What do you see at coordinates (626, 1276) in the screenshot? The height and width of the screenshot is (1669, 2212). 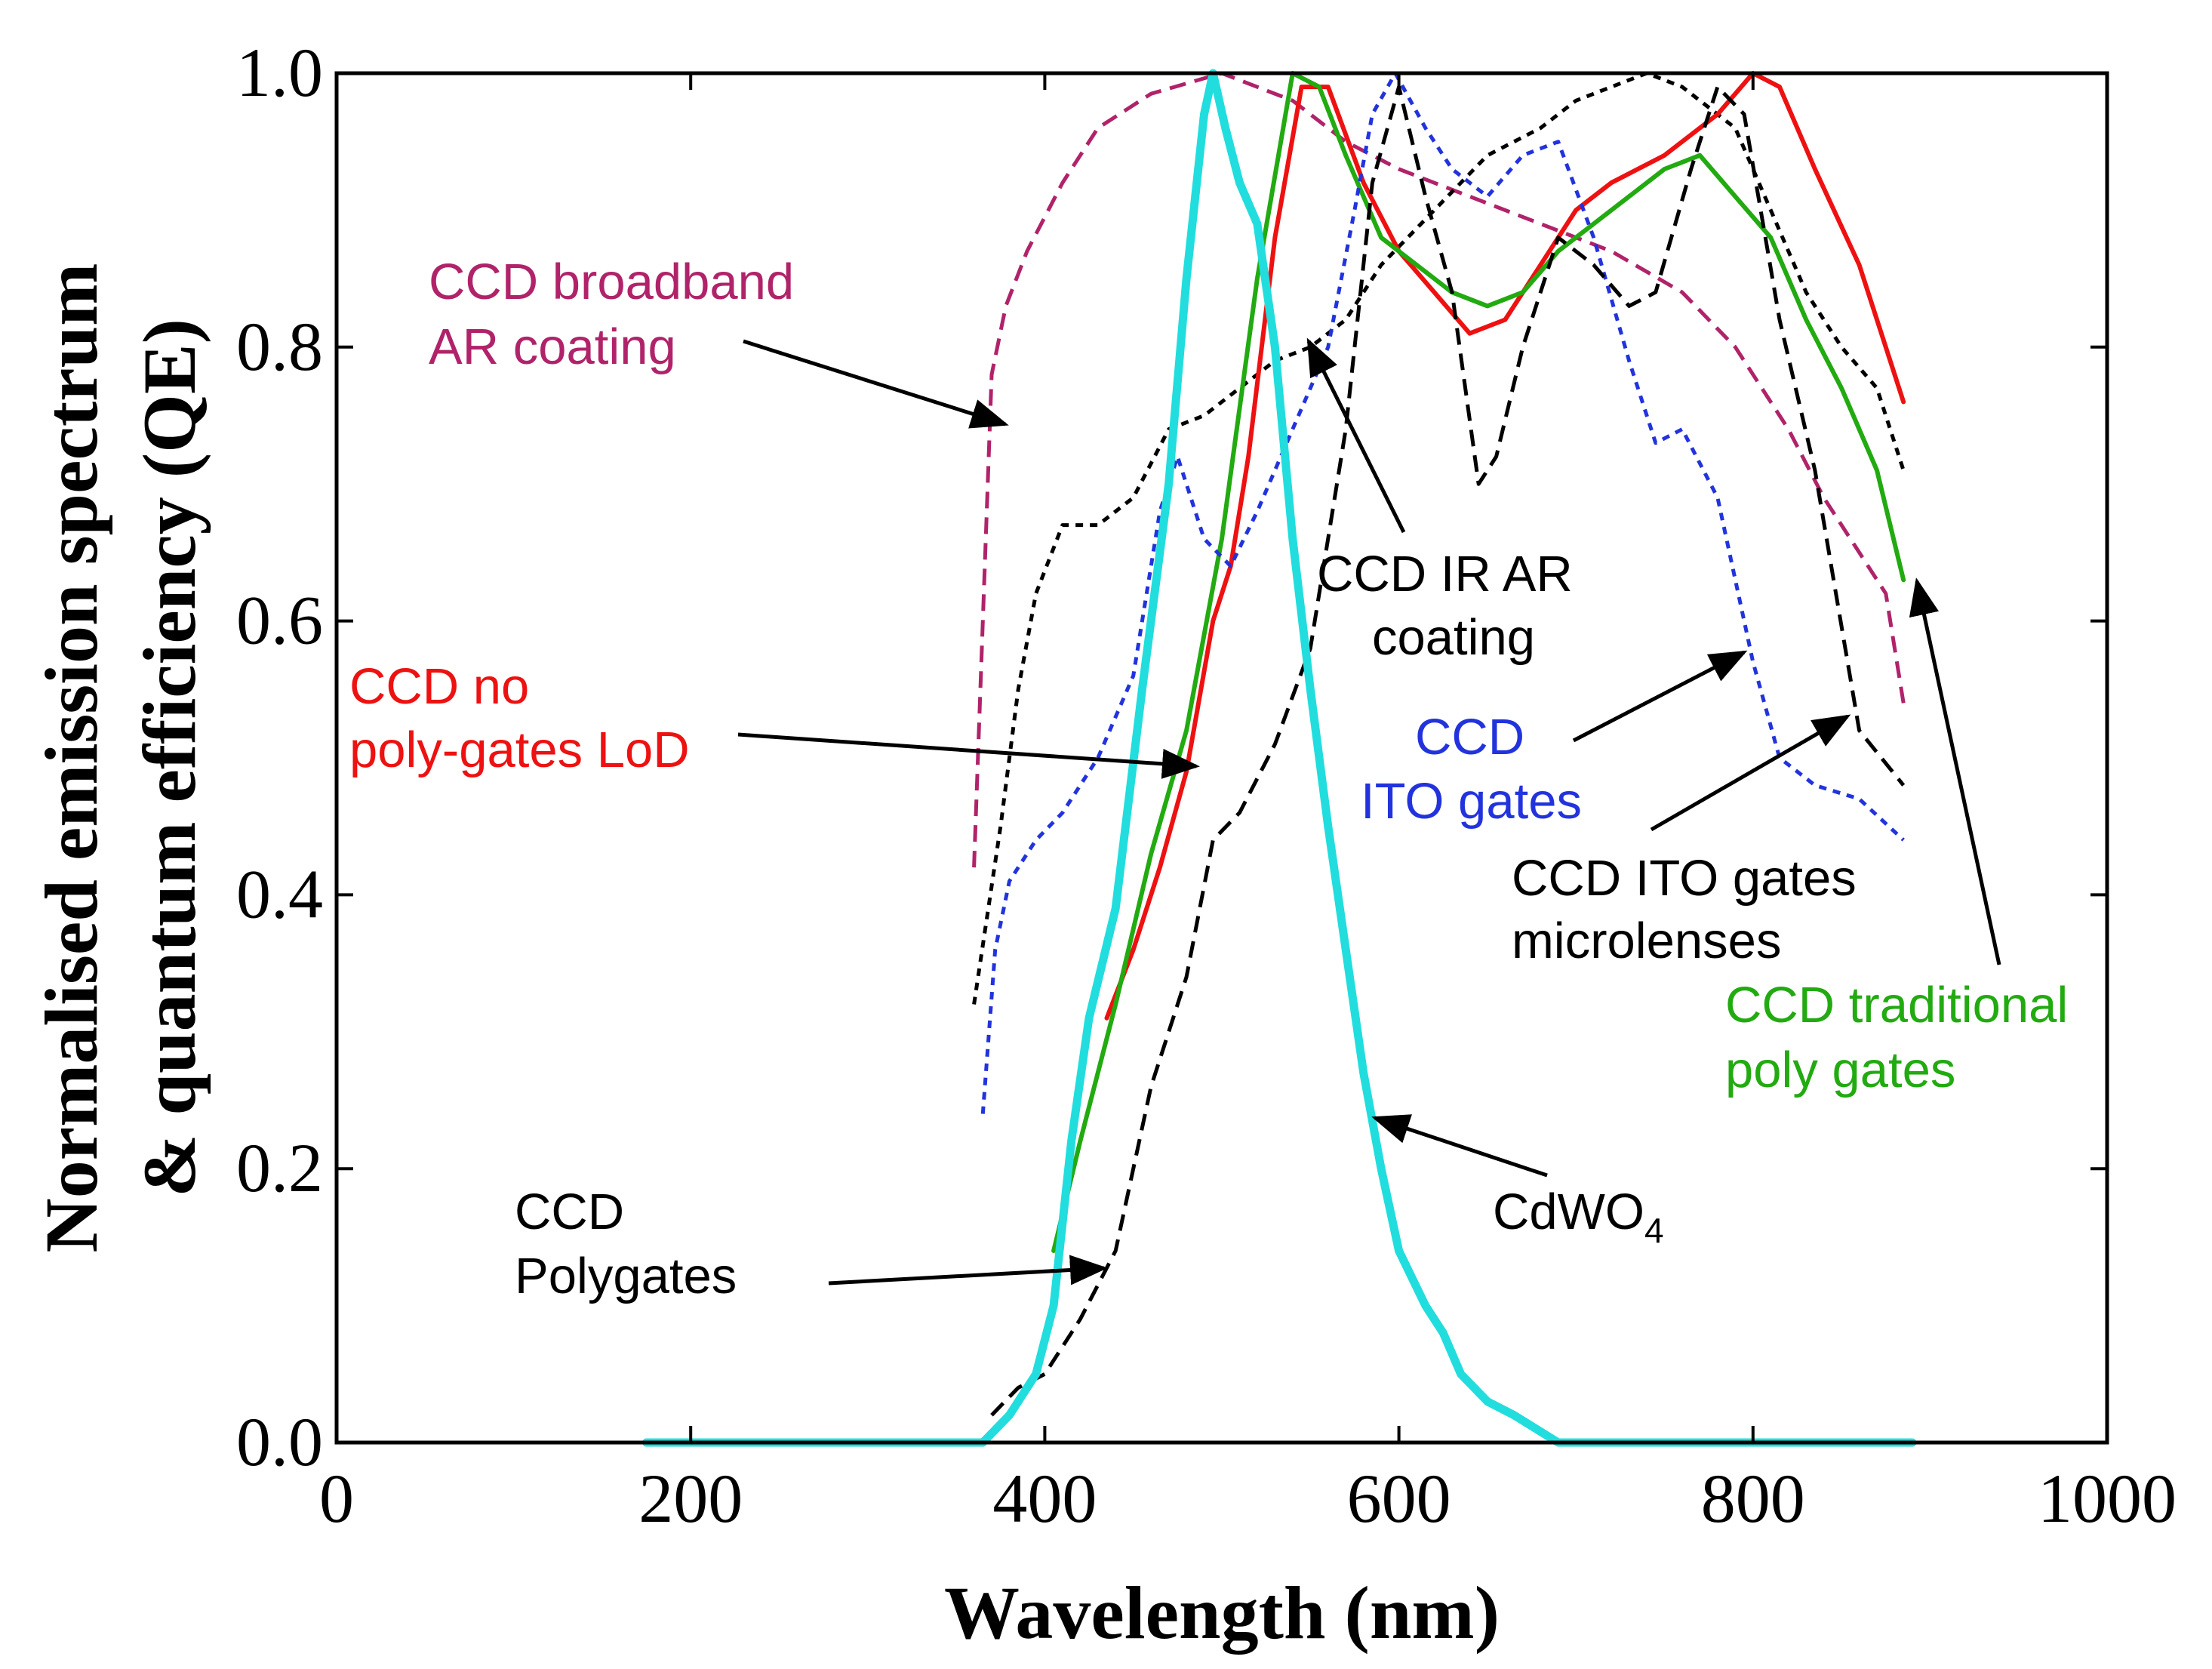 I see `annotation-polygates-line-2: Polygates` at bounding box center [626, 1276].